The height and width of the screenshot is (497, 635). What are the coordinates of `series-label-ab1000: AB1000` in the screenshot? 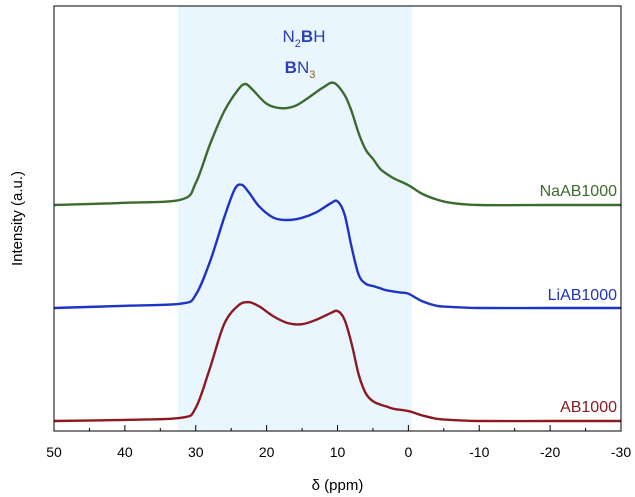 It's located at (588, 407).